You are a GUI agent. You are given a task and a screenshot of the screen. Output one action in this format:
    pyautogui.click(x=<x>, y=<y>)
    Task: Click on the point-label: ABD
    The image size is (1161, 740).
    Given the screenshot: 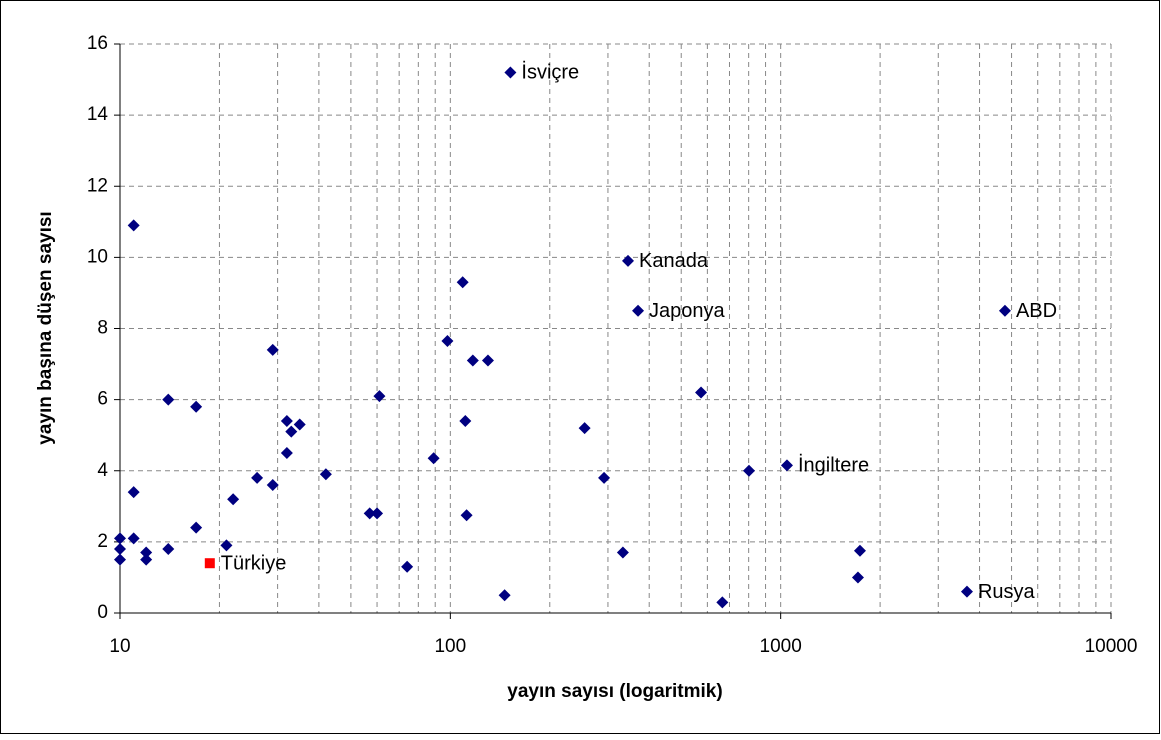 What is the action you would take?
    pyautogui.click(x=1036, y=311)
    